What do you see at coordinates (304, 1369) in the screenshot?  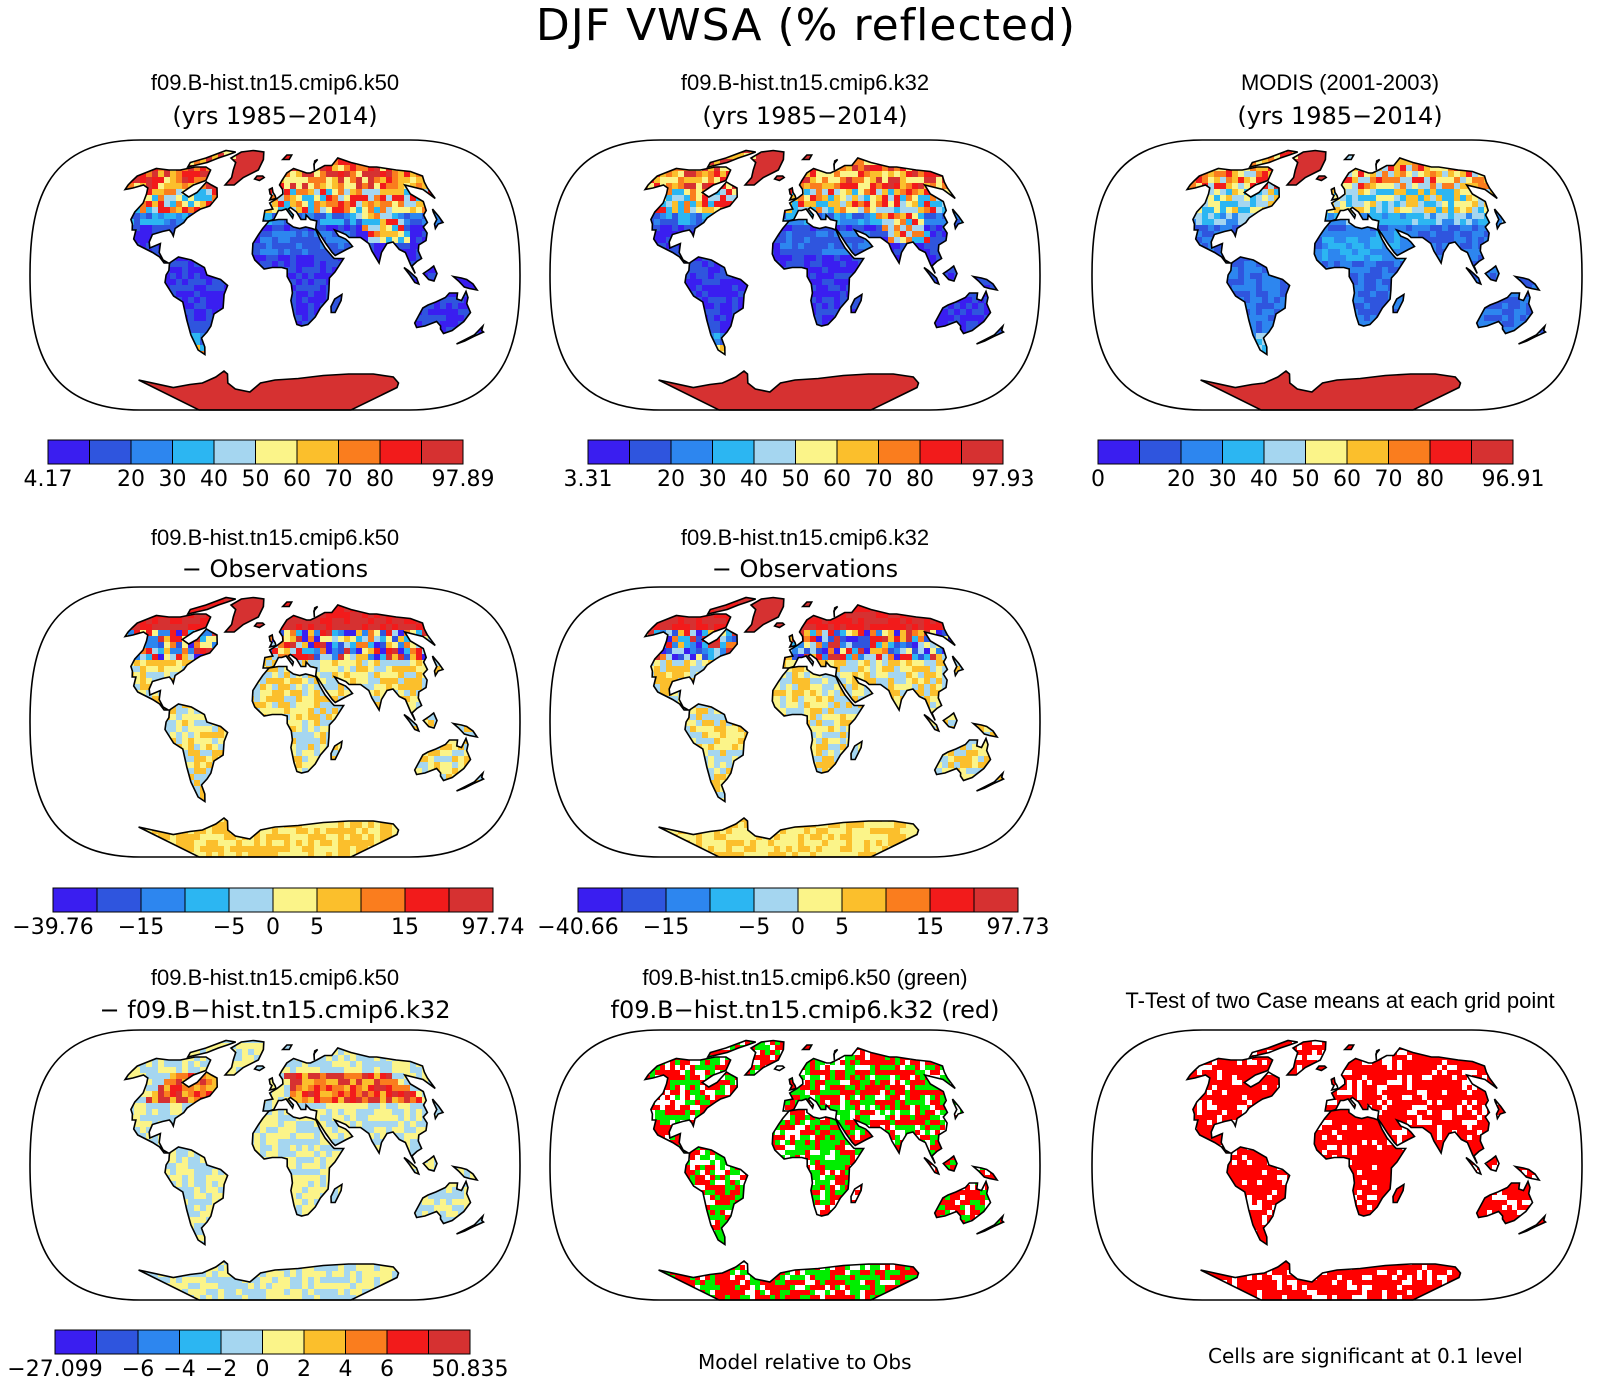 I see `colorbar-tick-label: 2` at bounding box center [304, 1369].